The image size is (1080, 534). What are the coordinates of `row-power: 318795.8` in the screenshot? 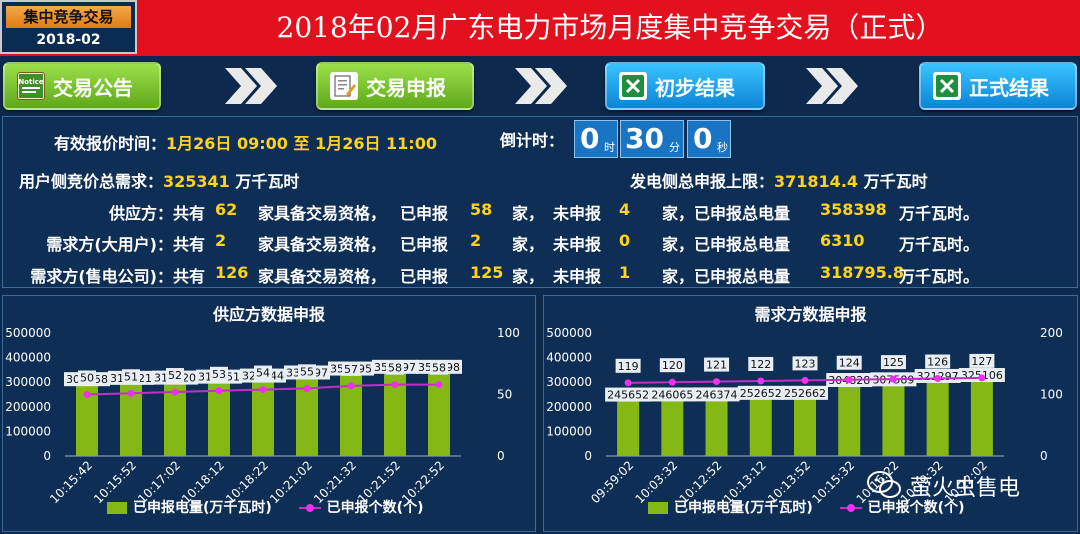 It's located at (862, 272).